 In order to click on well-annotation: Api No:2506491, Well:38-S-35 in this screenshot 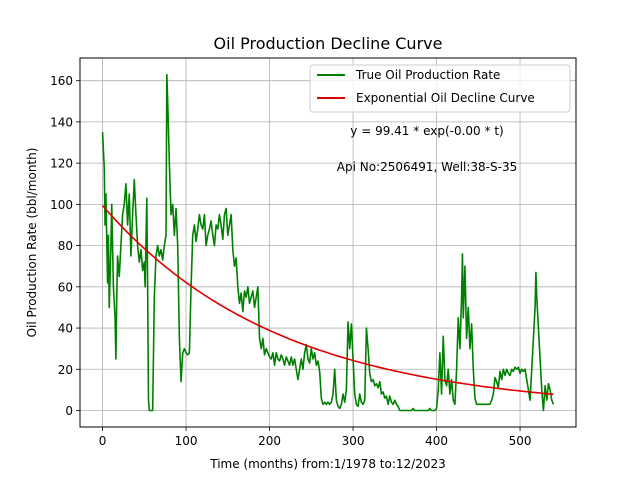, I will do `click(427, 167)`.